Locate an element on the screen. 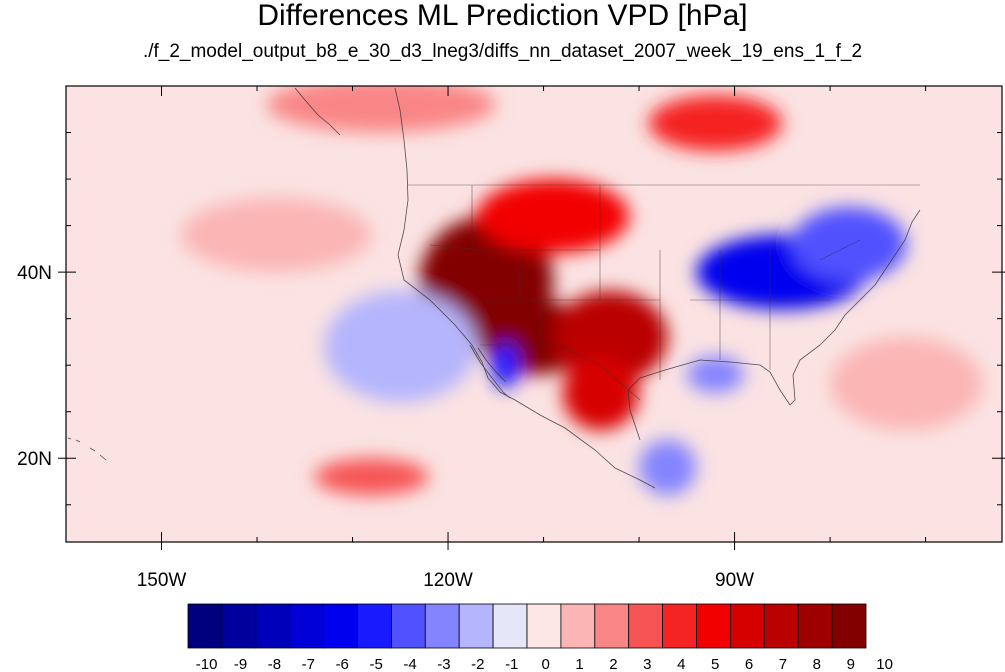 The width and height of the screenshot is (1005, 672). colorbar-label: -8 is located at coordinates (274, 664).